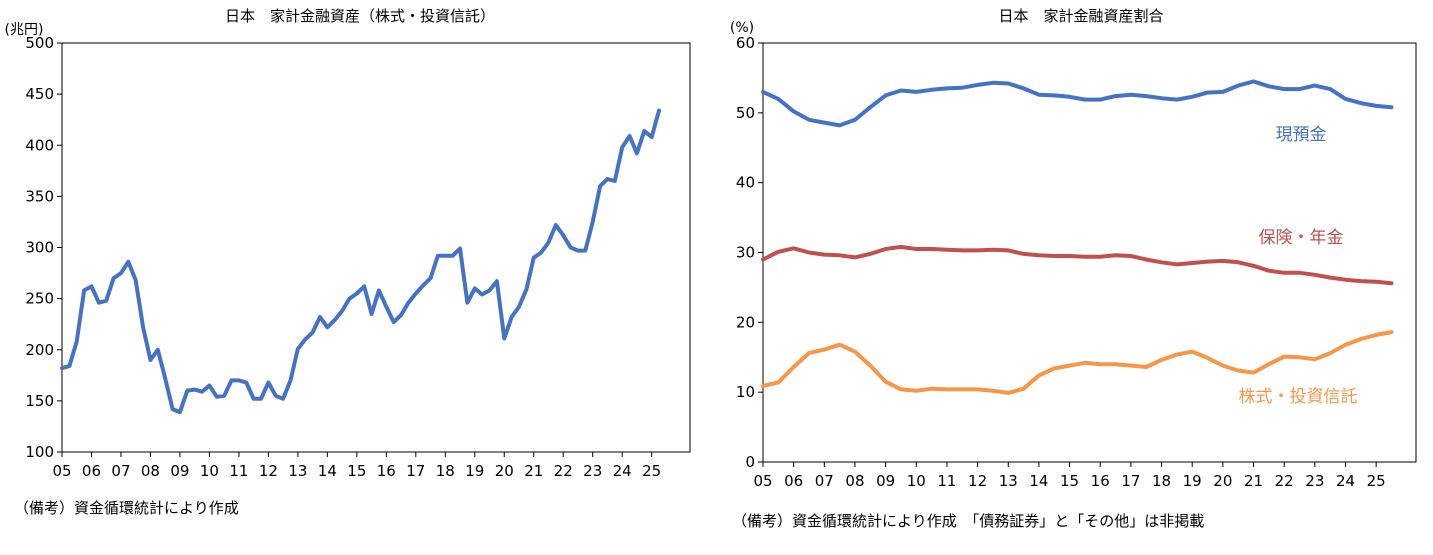 The height and width of the screenshot is (555, 1433). I want to click on y-tick-label: 50, so click(745, 113).